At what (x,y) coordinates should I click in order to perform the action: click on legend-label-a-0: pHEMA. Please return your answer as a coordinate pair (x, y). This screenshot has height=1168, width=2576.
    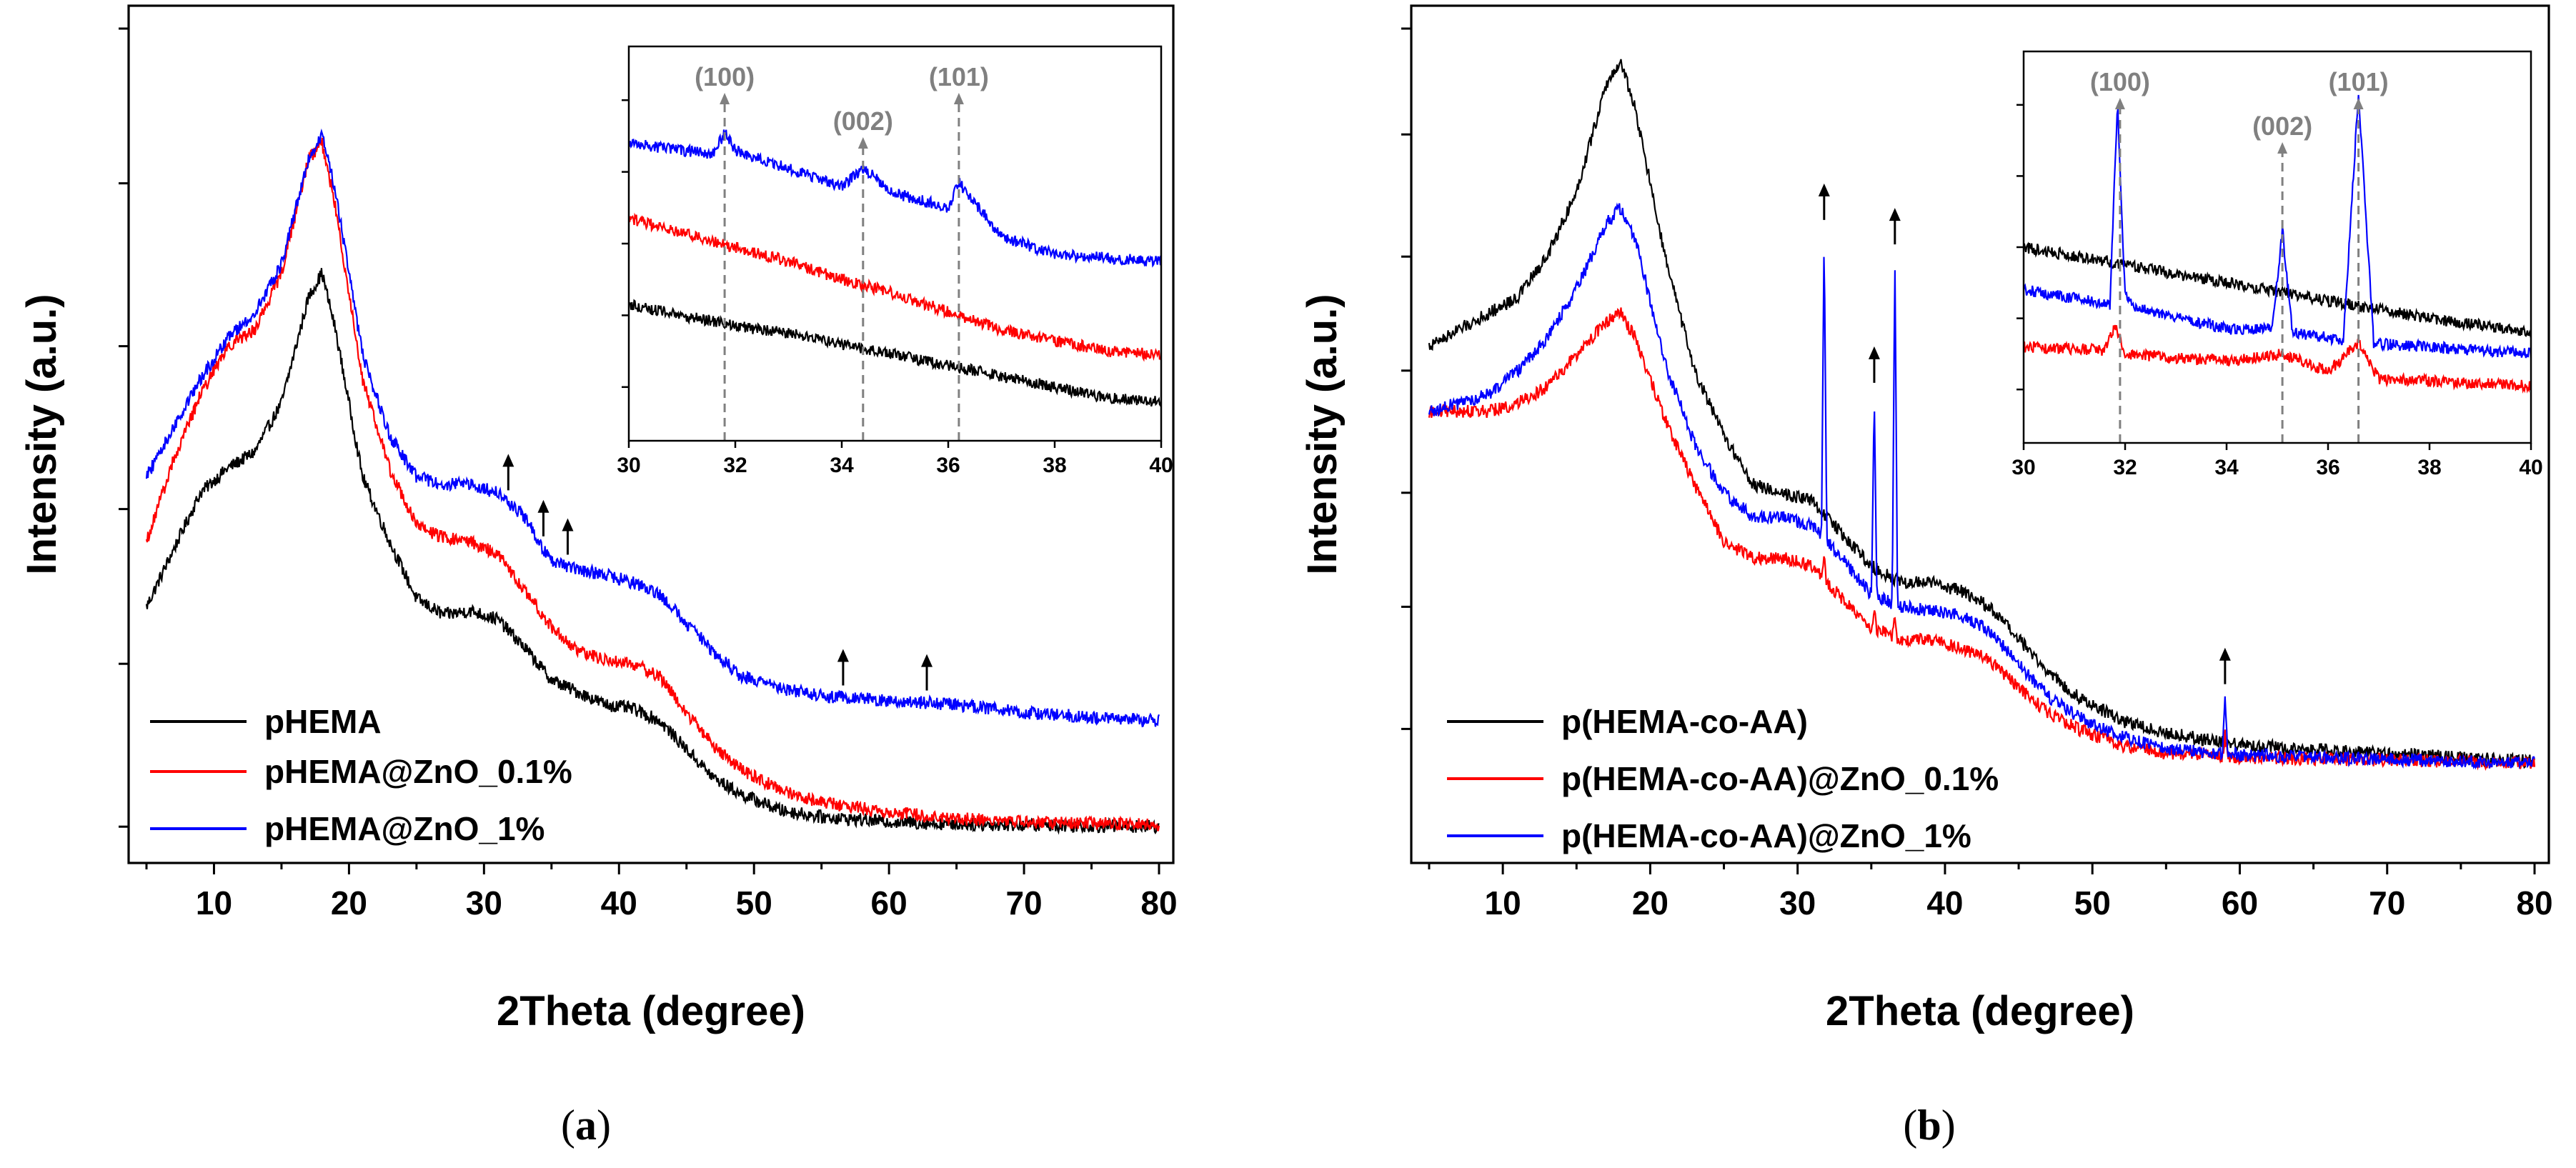
    Looking at the image, I should click on (323, 721).